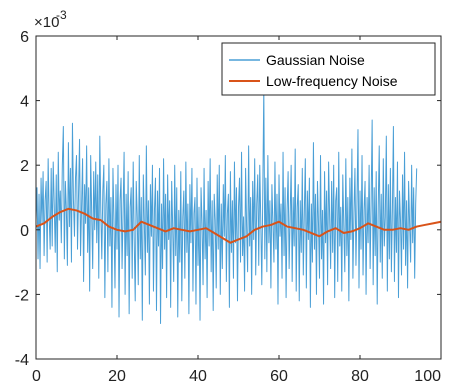 This screenshot has width=459, height=384. Describe the element at coordinates (24, 166) in the screenshot. I see `y-tick-label: 2` at that location.